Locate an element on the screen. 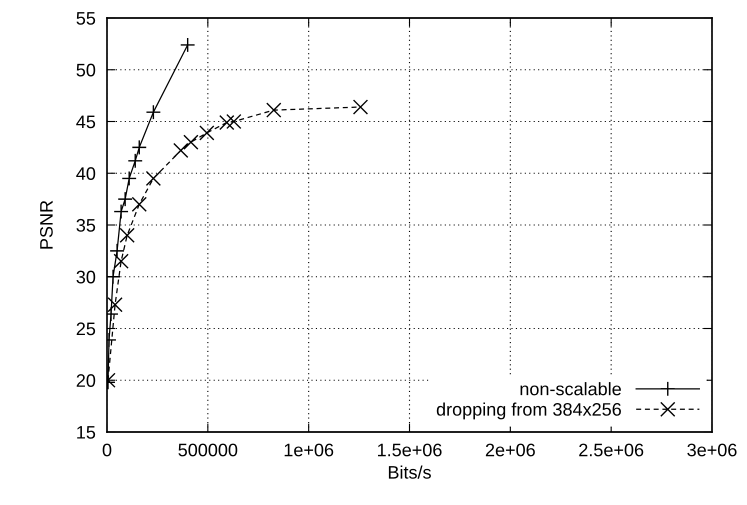  legend-label: dropping from 384x256 is located at coordinates (528, 411).